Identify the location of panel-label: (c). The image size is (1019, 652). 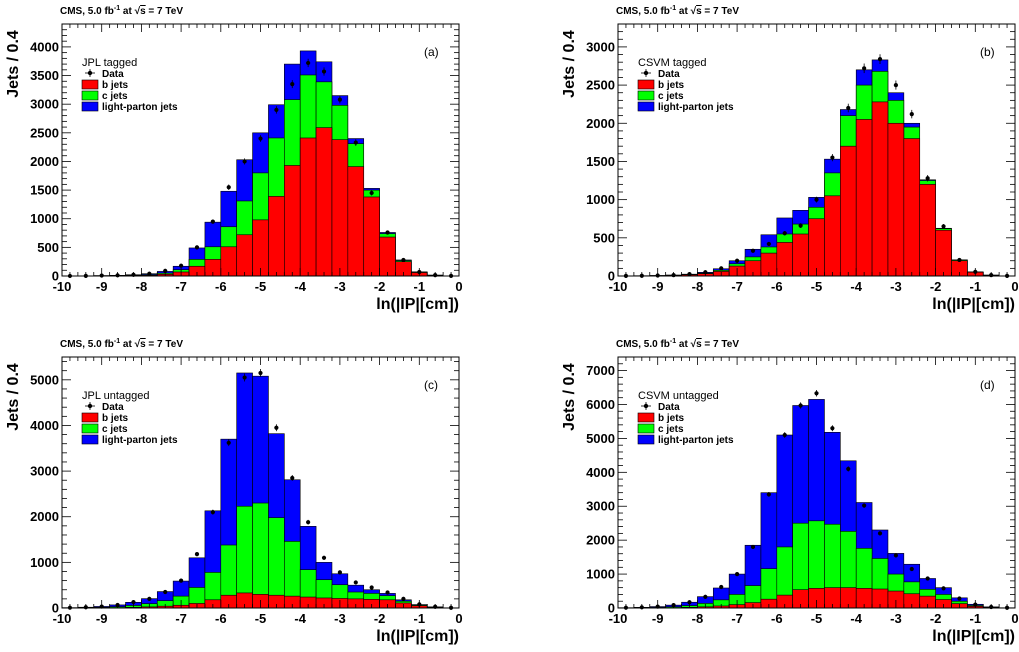
(431, 385).